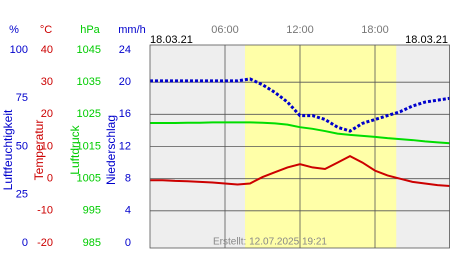 This screenshot has width=450, height=255. Describe the element at coordinates (300, 30) in the screenshot. I see `x-tick-label: 12:00` at that location.